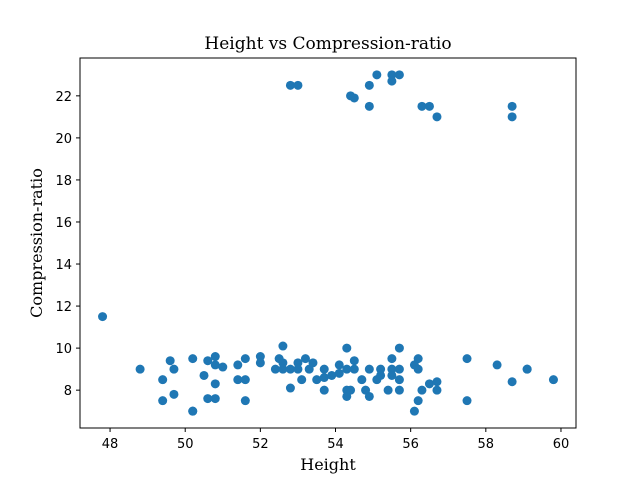 The height and width of the screenshot is (480, 640). I want to click on y-tick-label: 22, so click(63, 97).